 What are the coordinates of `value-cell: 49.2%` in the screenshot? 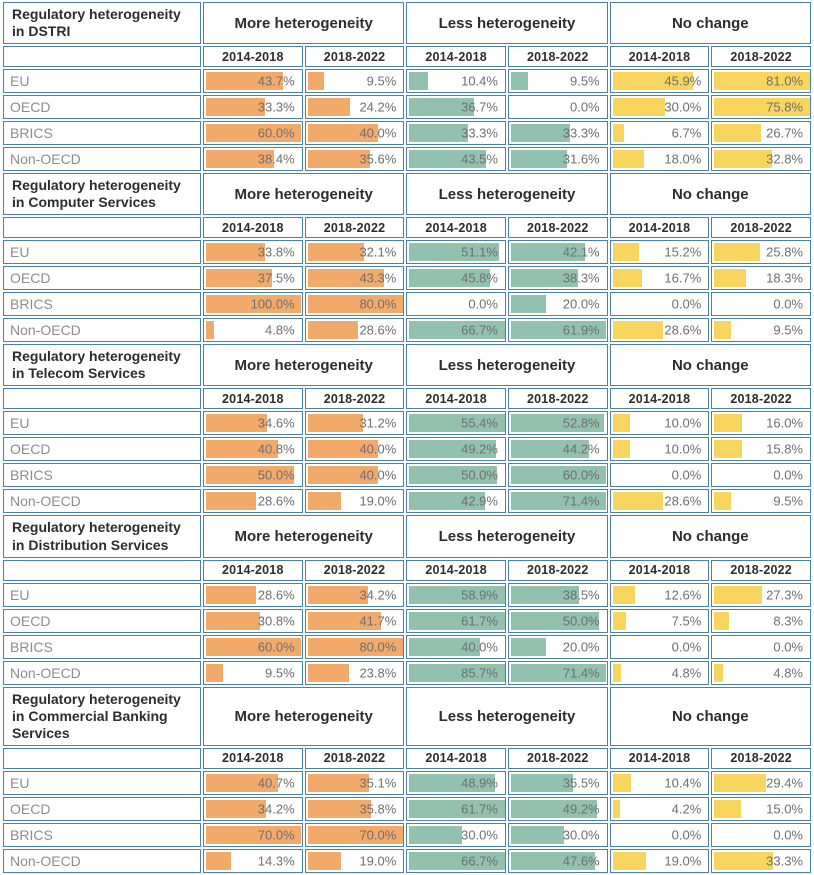 It's located at (557, 808).